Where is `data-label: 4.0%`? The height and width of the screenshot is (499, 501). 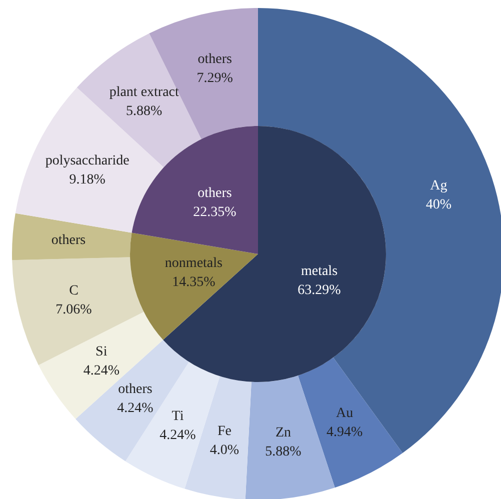
data-label: 4.0% is located at coordinates (225, 450).